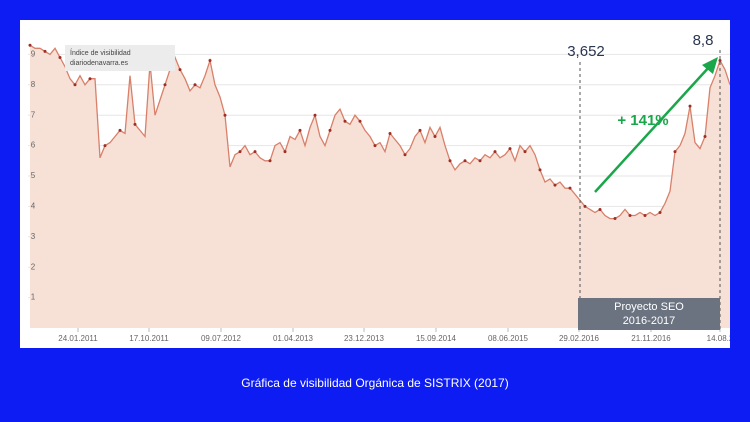  Describe the element at coordinates (33, 84) in the screenshot. I see `y-tick-label: 8` at that location.